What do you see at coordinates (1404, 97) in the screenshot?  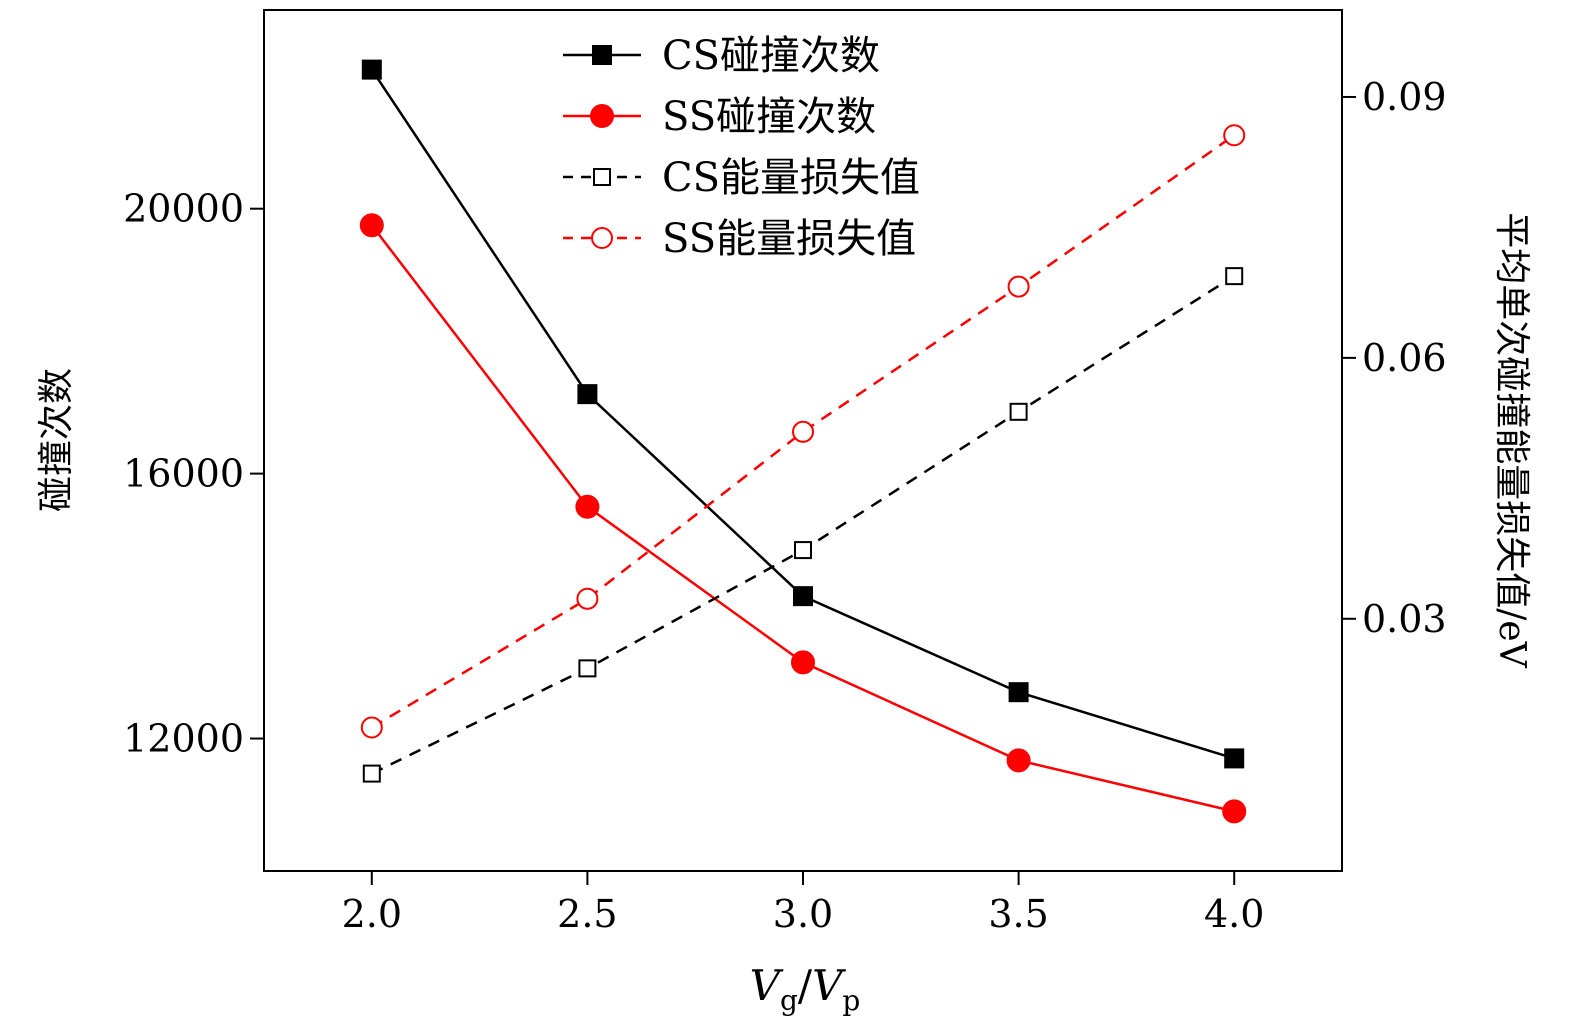 I see `y-right-tick-label: 0.09` at bounding box center [1404, 97].